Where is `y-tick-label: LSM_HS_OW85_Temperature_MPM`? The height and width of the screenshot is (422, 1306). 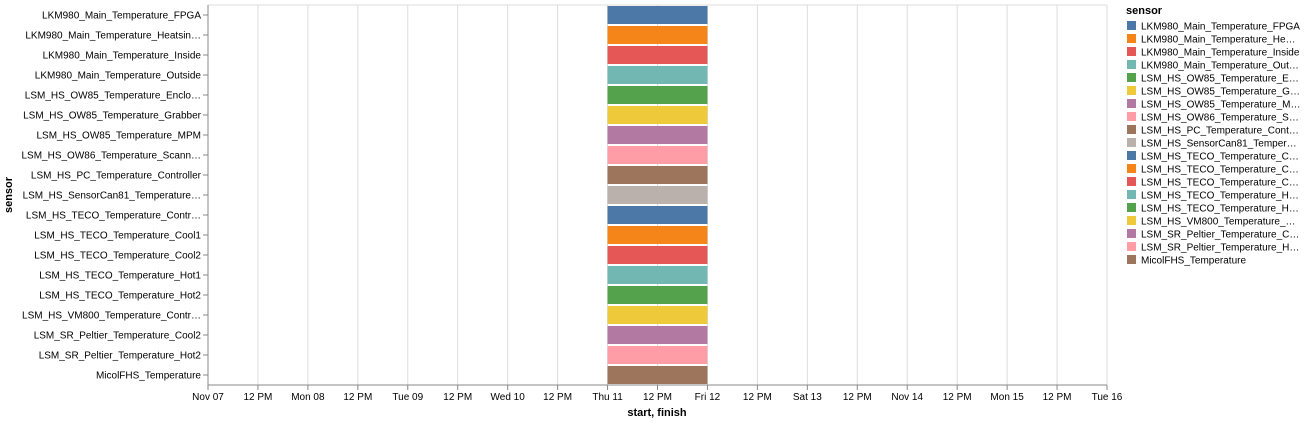 y-tick-label: LSM_HS_OW85_Temperature_MPM is located at coordinates (118, 136).